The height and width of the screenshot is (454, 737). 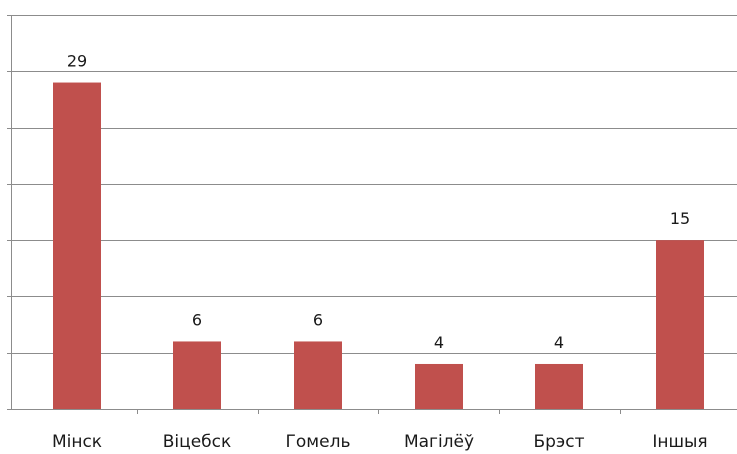 I want to click on category-label-1: Мінск, so click(x=77, y=442).